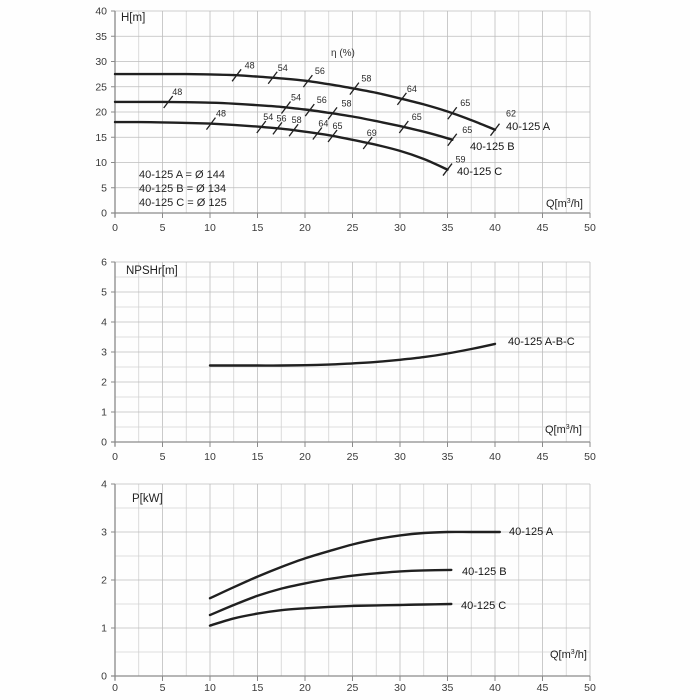 This screenshot has height=700, width=700. I want to click on y-tick-label: 30, so click(101, 62).